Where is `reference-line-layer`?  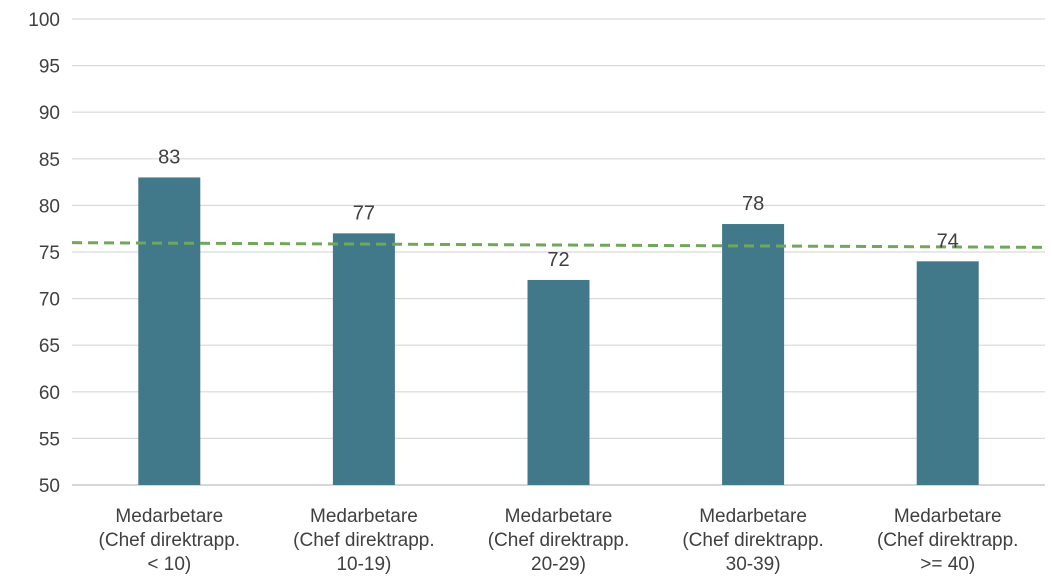 reference-line-layer is located at coordinates (558, 245).